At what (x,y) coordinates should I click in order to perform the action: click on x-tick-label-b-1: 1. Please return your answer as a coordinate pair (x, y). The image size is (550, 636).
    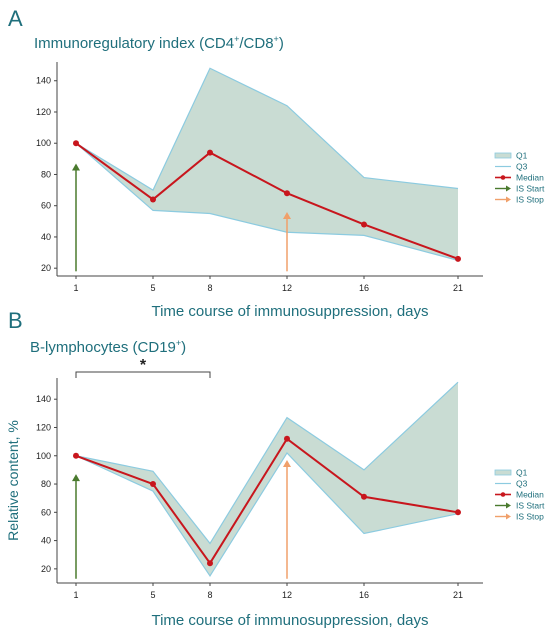
    Looking at the image, I should click on (75, 595).